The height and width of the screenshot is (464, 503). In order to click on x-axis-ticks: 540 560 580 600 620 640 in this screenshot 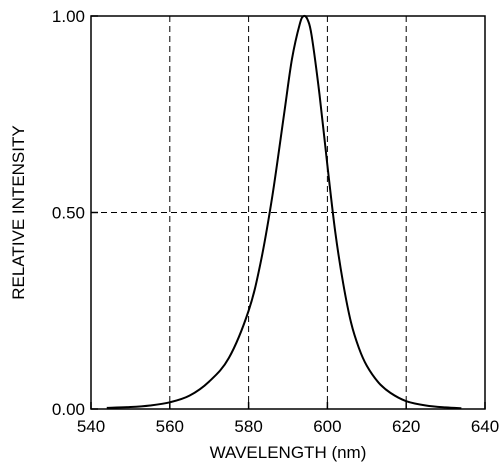, I will do `click(288, 419)`.